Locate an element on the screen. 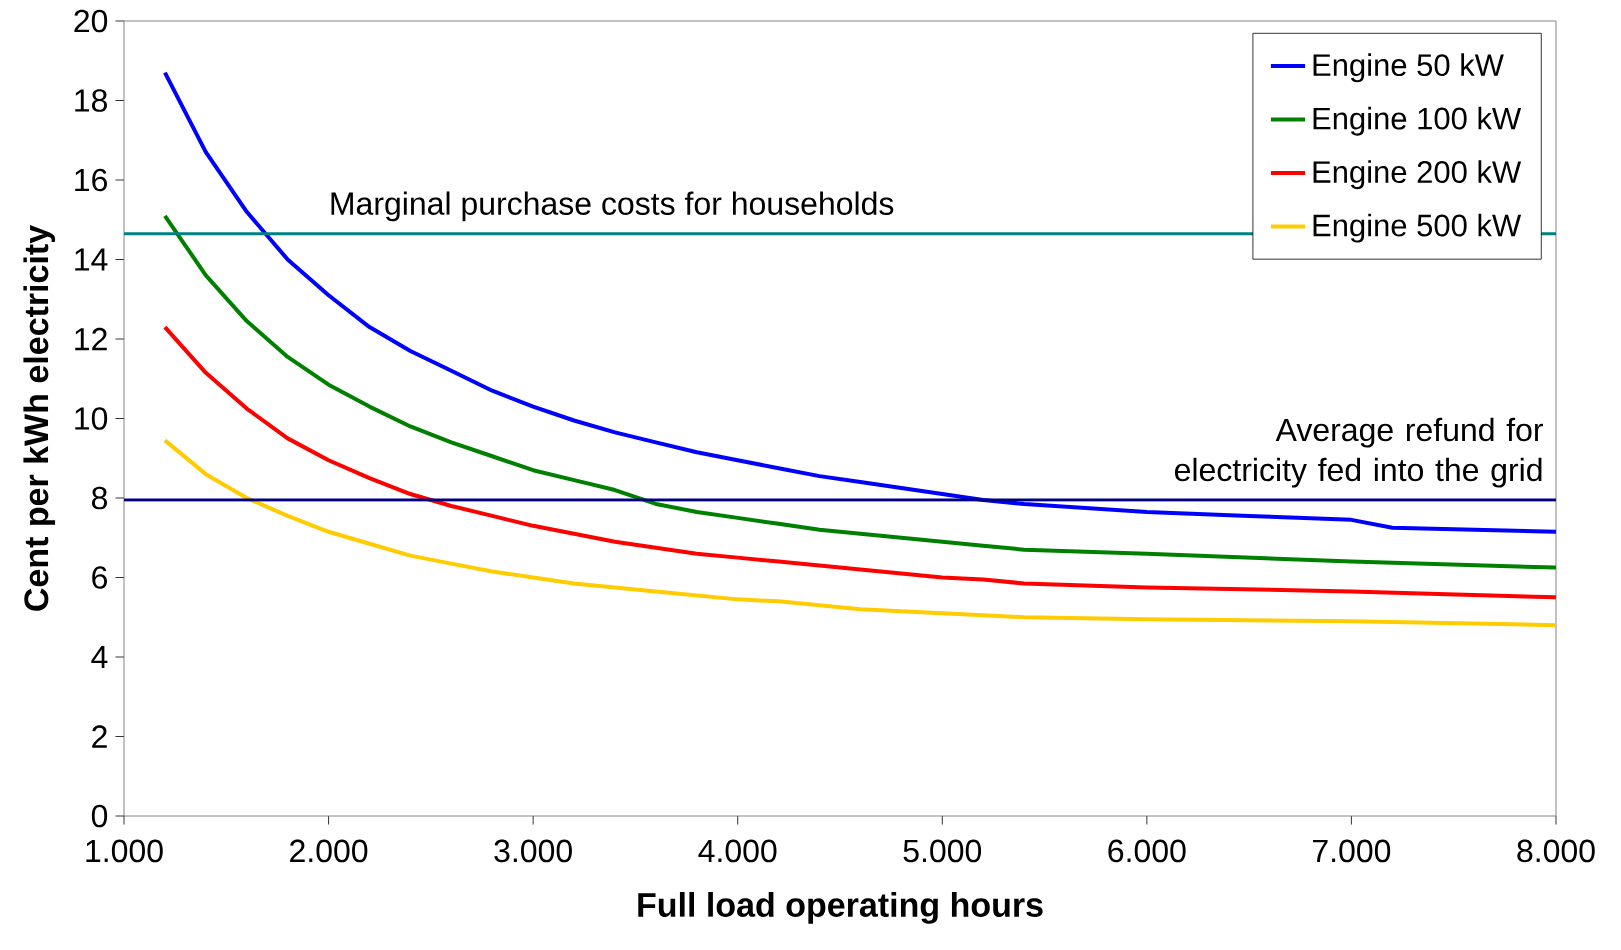 This screenshot has height=950, width=1621. y-tick-label: 6 is located at coordinates (99, 577).